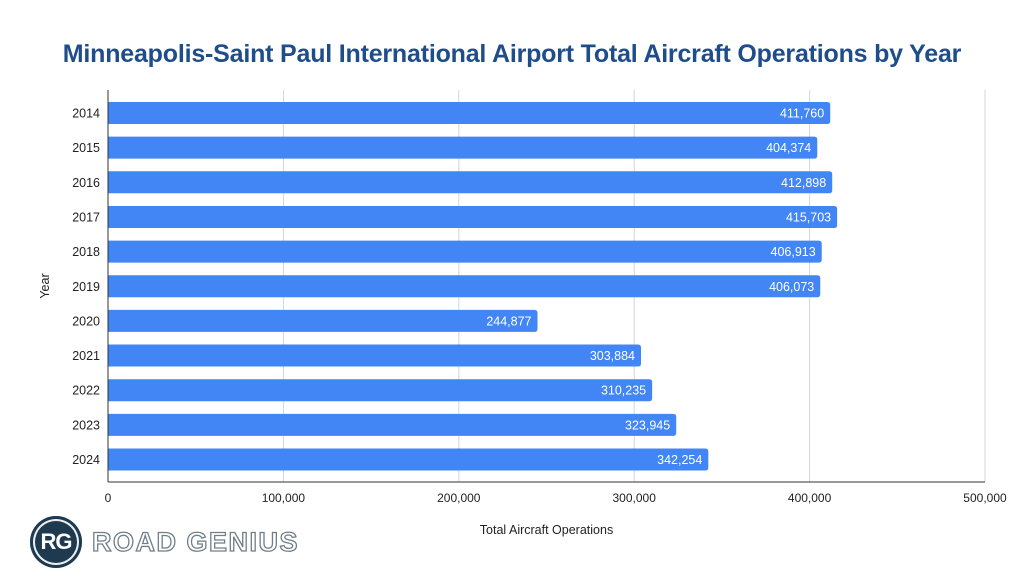 The height and width of the screenshot is (582, 1024). What do you see at coordinates (508, 321) in the screenshot?
I see `data-label: 244,877` at bounding box center [508, 321].